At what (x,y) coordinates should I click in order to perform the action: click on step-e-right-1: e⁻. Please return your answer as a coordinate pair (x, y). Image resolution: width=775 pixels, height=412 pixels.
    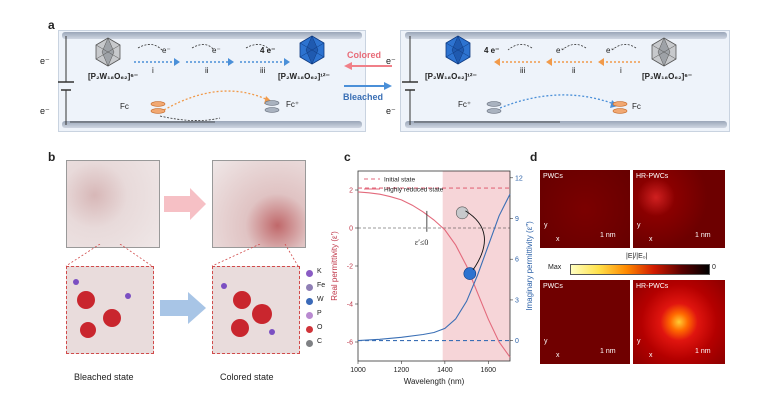
    Looking at the image, I should click on (560, 50).